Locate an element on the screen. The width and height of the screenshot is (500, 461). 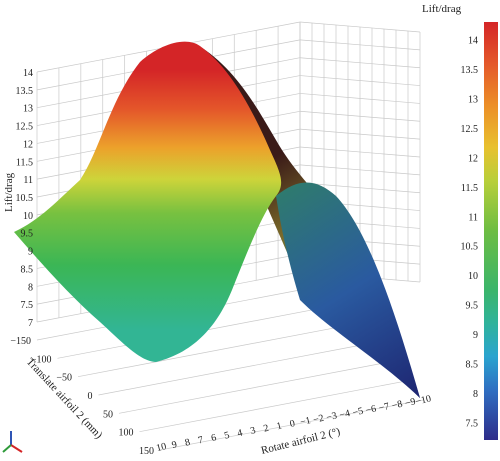
y-tick-label: 0 is located at coordinates (90, 396).